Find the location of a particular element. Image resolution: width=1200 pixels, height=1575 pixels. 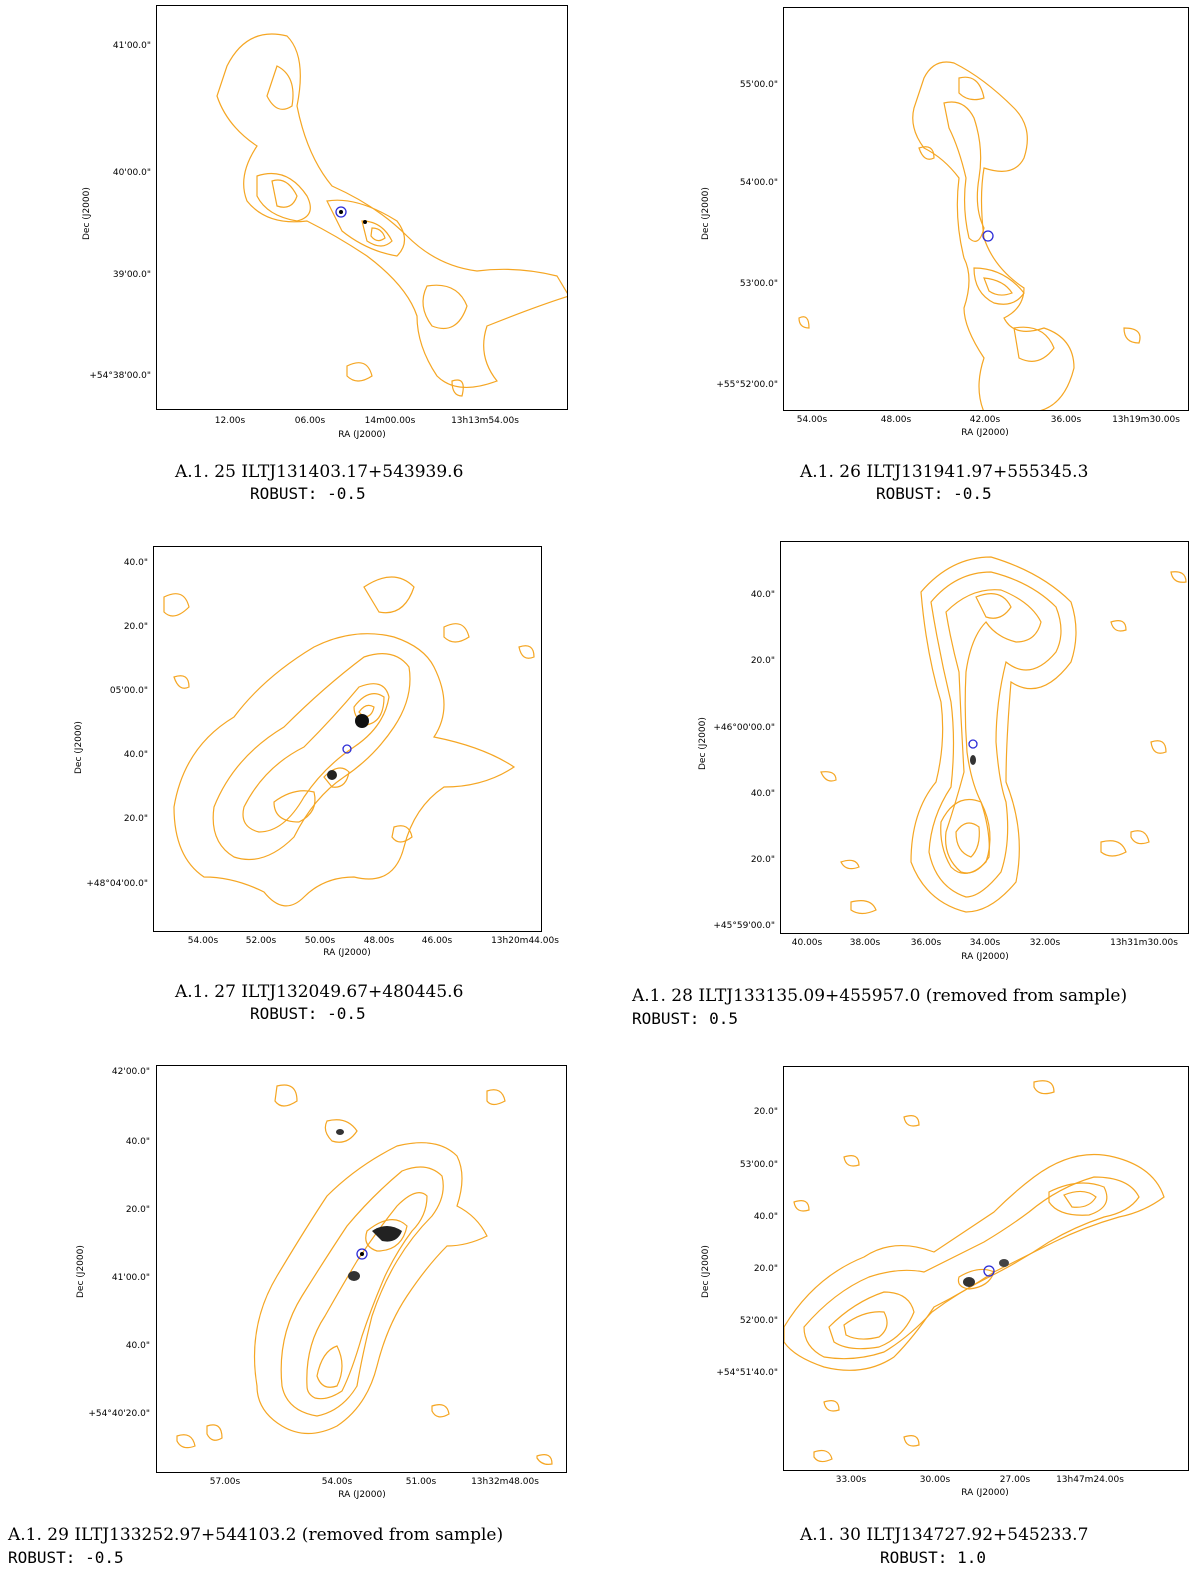

ytick: 40'00.0" is located at coordinates (131, 173).